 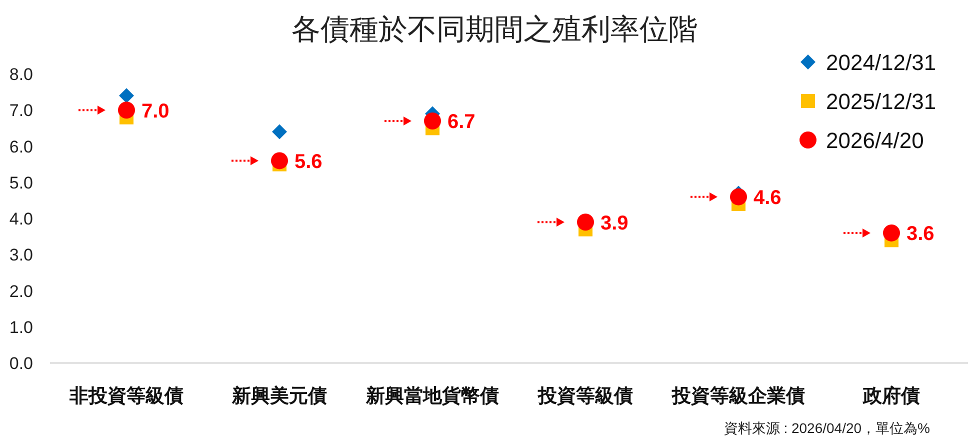 What do you see at coordinates (585, 396) in the screenshot?
I see `x-tick-label: 投資等級債` at bounding box center [585, 396].